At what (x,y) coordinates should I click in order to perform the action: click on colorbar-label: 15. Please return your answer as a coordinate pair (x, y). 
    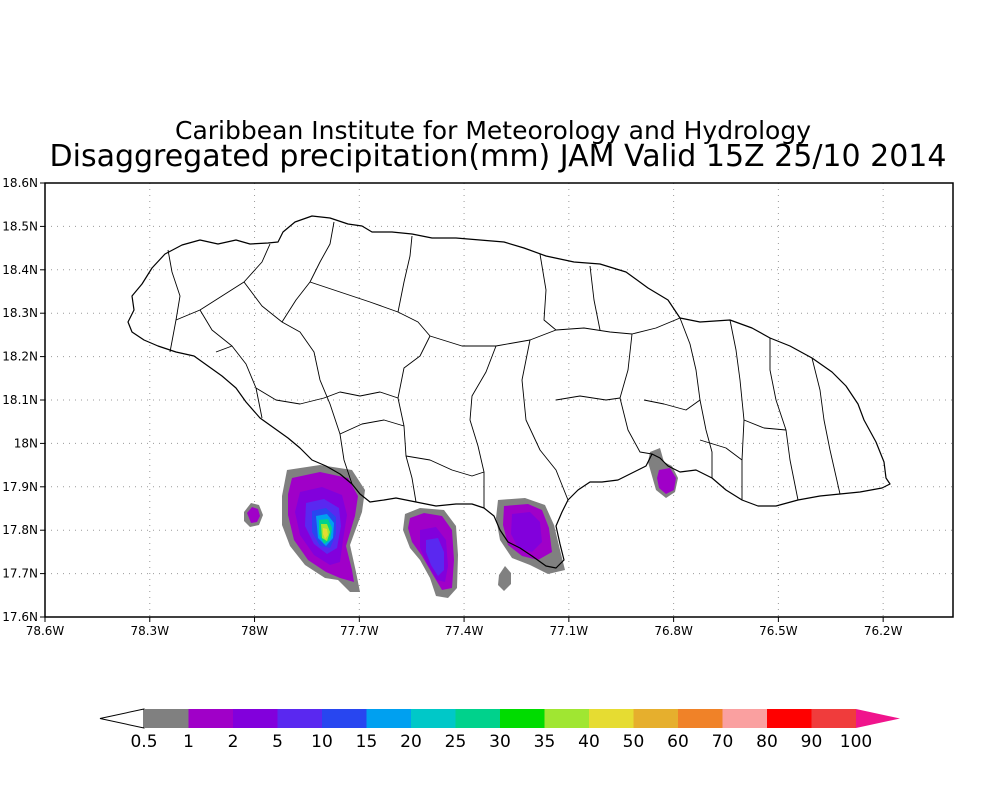
    Looking at the image, I should click on (367, 742).